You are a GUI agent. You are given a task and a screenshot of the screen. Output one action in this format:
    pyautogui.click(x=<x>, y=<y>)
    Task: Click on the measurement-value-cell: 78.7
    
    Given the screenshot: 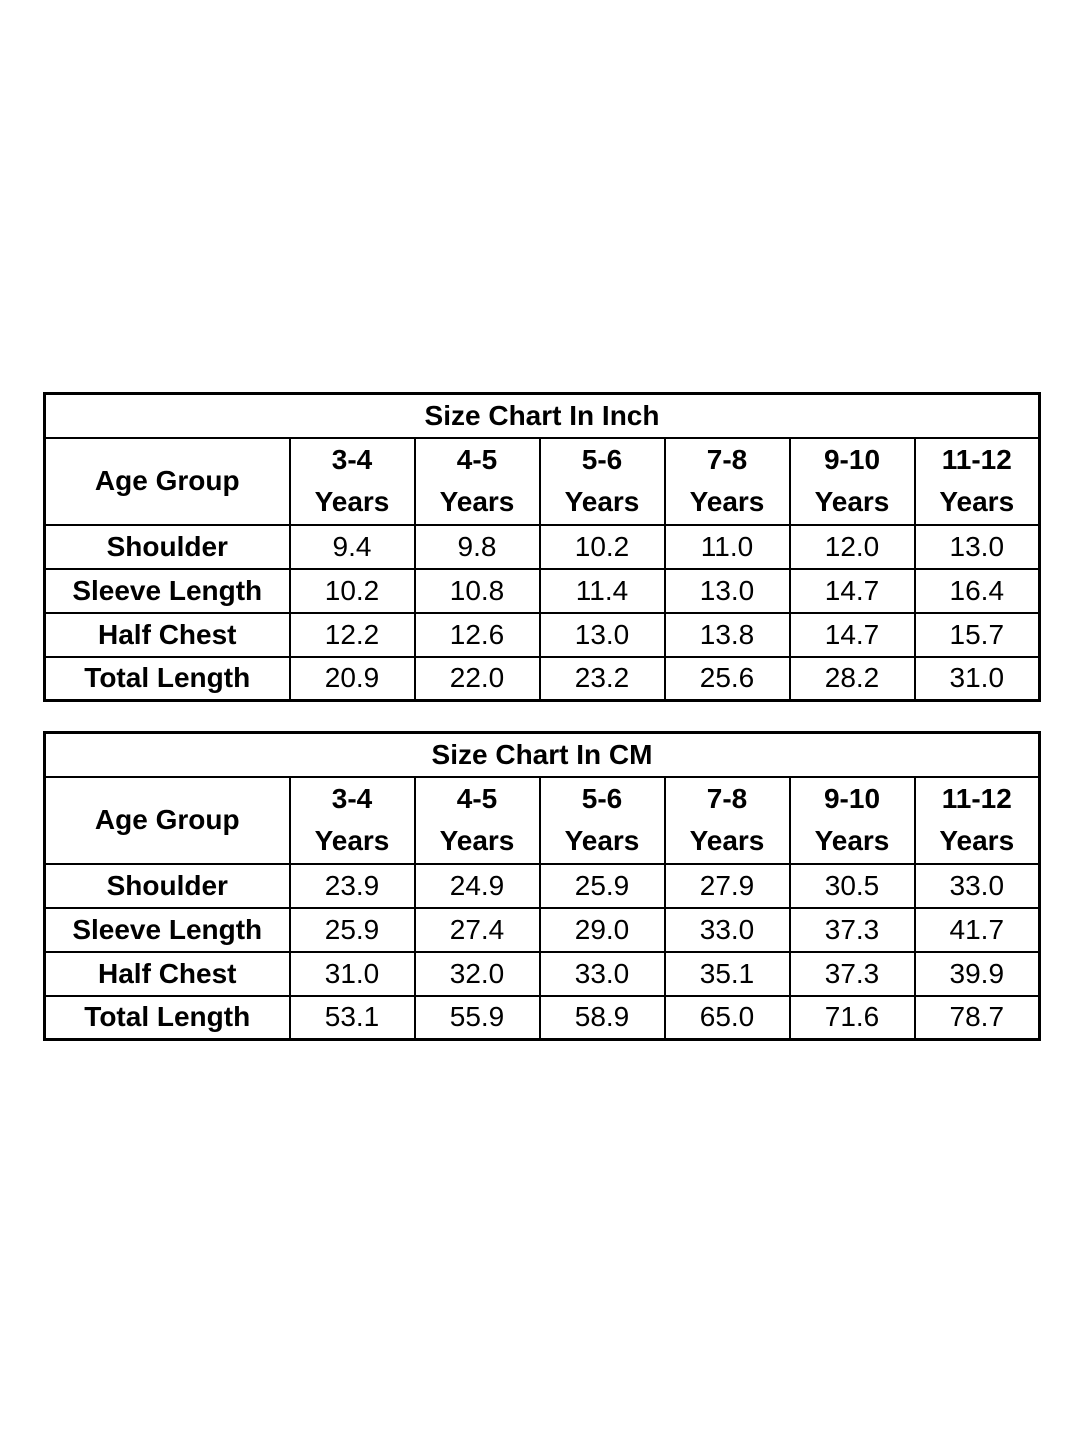 What is the action you would take?
    pyautogui.click(x=977, y=1017)
    